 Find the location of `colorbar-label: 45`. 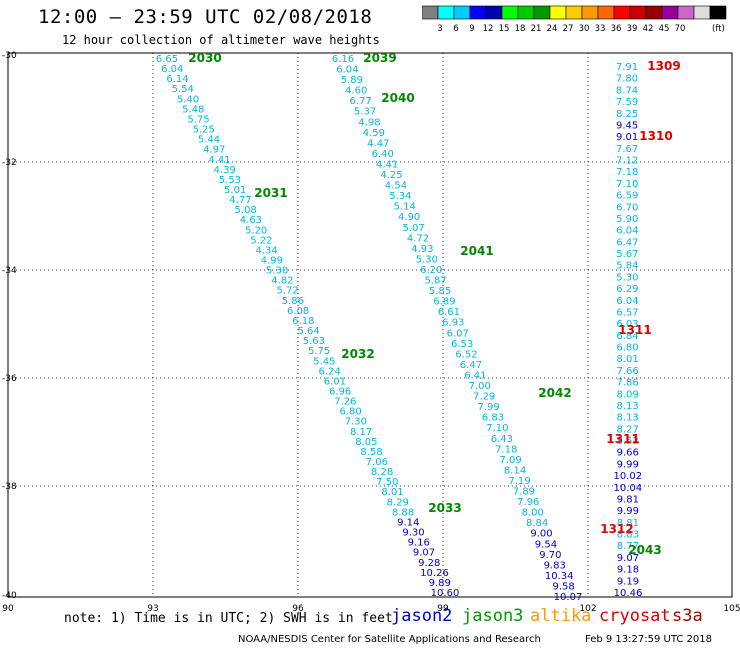

colorbar-label: 45 is located at coordinates (664, 29).